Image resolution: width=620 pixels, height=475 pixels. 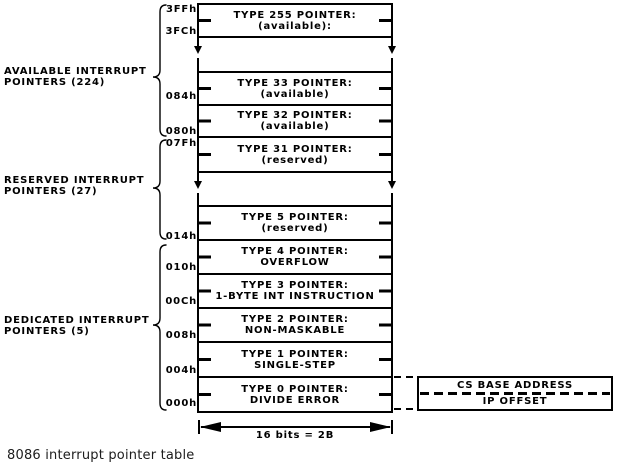 I want to click on group-label-available: AVAILABLE INTERRUPT POINTERS (224), so click(x=78, y=77).